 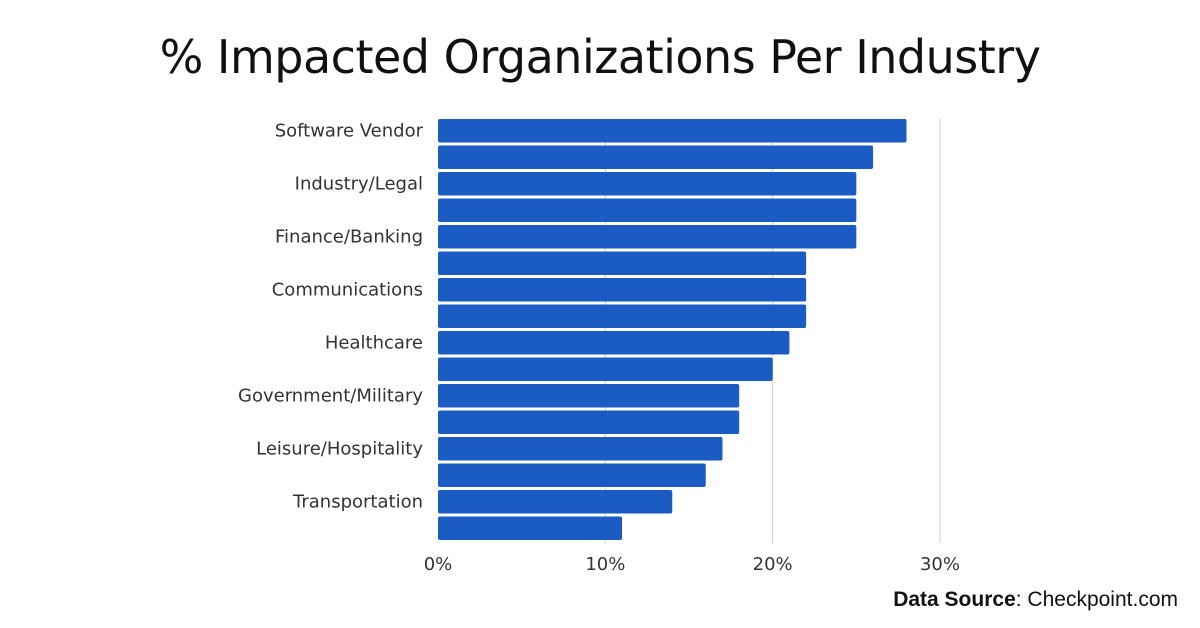 What do you see at coordinates (600, 57) in the screenshot?
I see `chart-title: % Impacted Organizations Per Industry` at bounding box center [600, 57].